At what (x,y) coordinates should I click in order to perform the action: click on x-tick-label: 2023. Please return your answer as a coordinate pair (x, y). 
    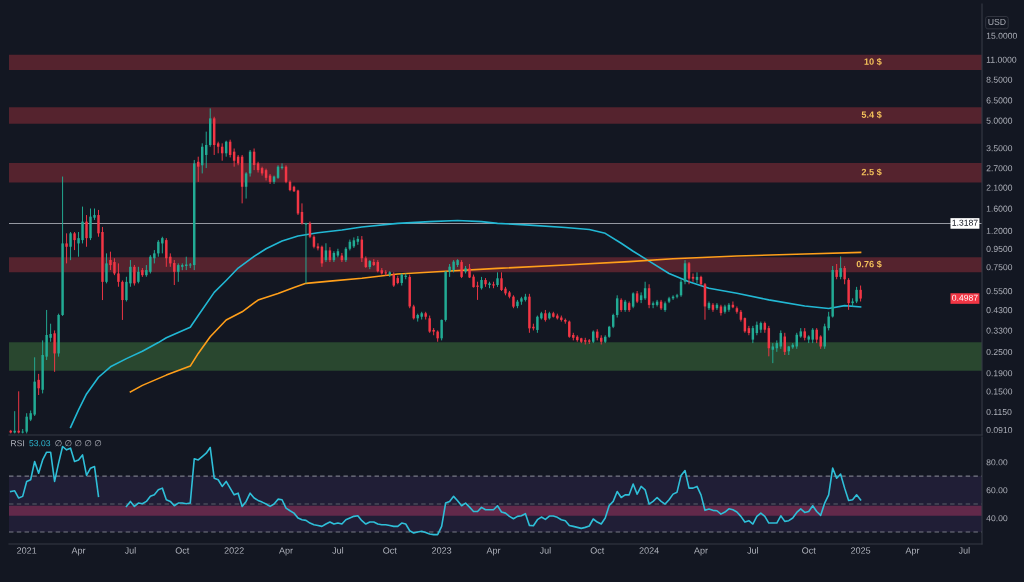
    Looking at the image, I should click on (442, 550).